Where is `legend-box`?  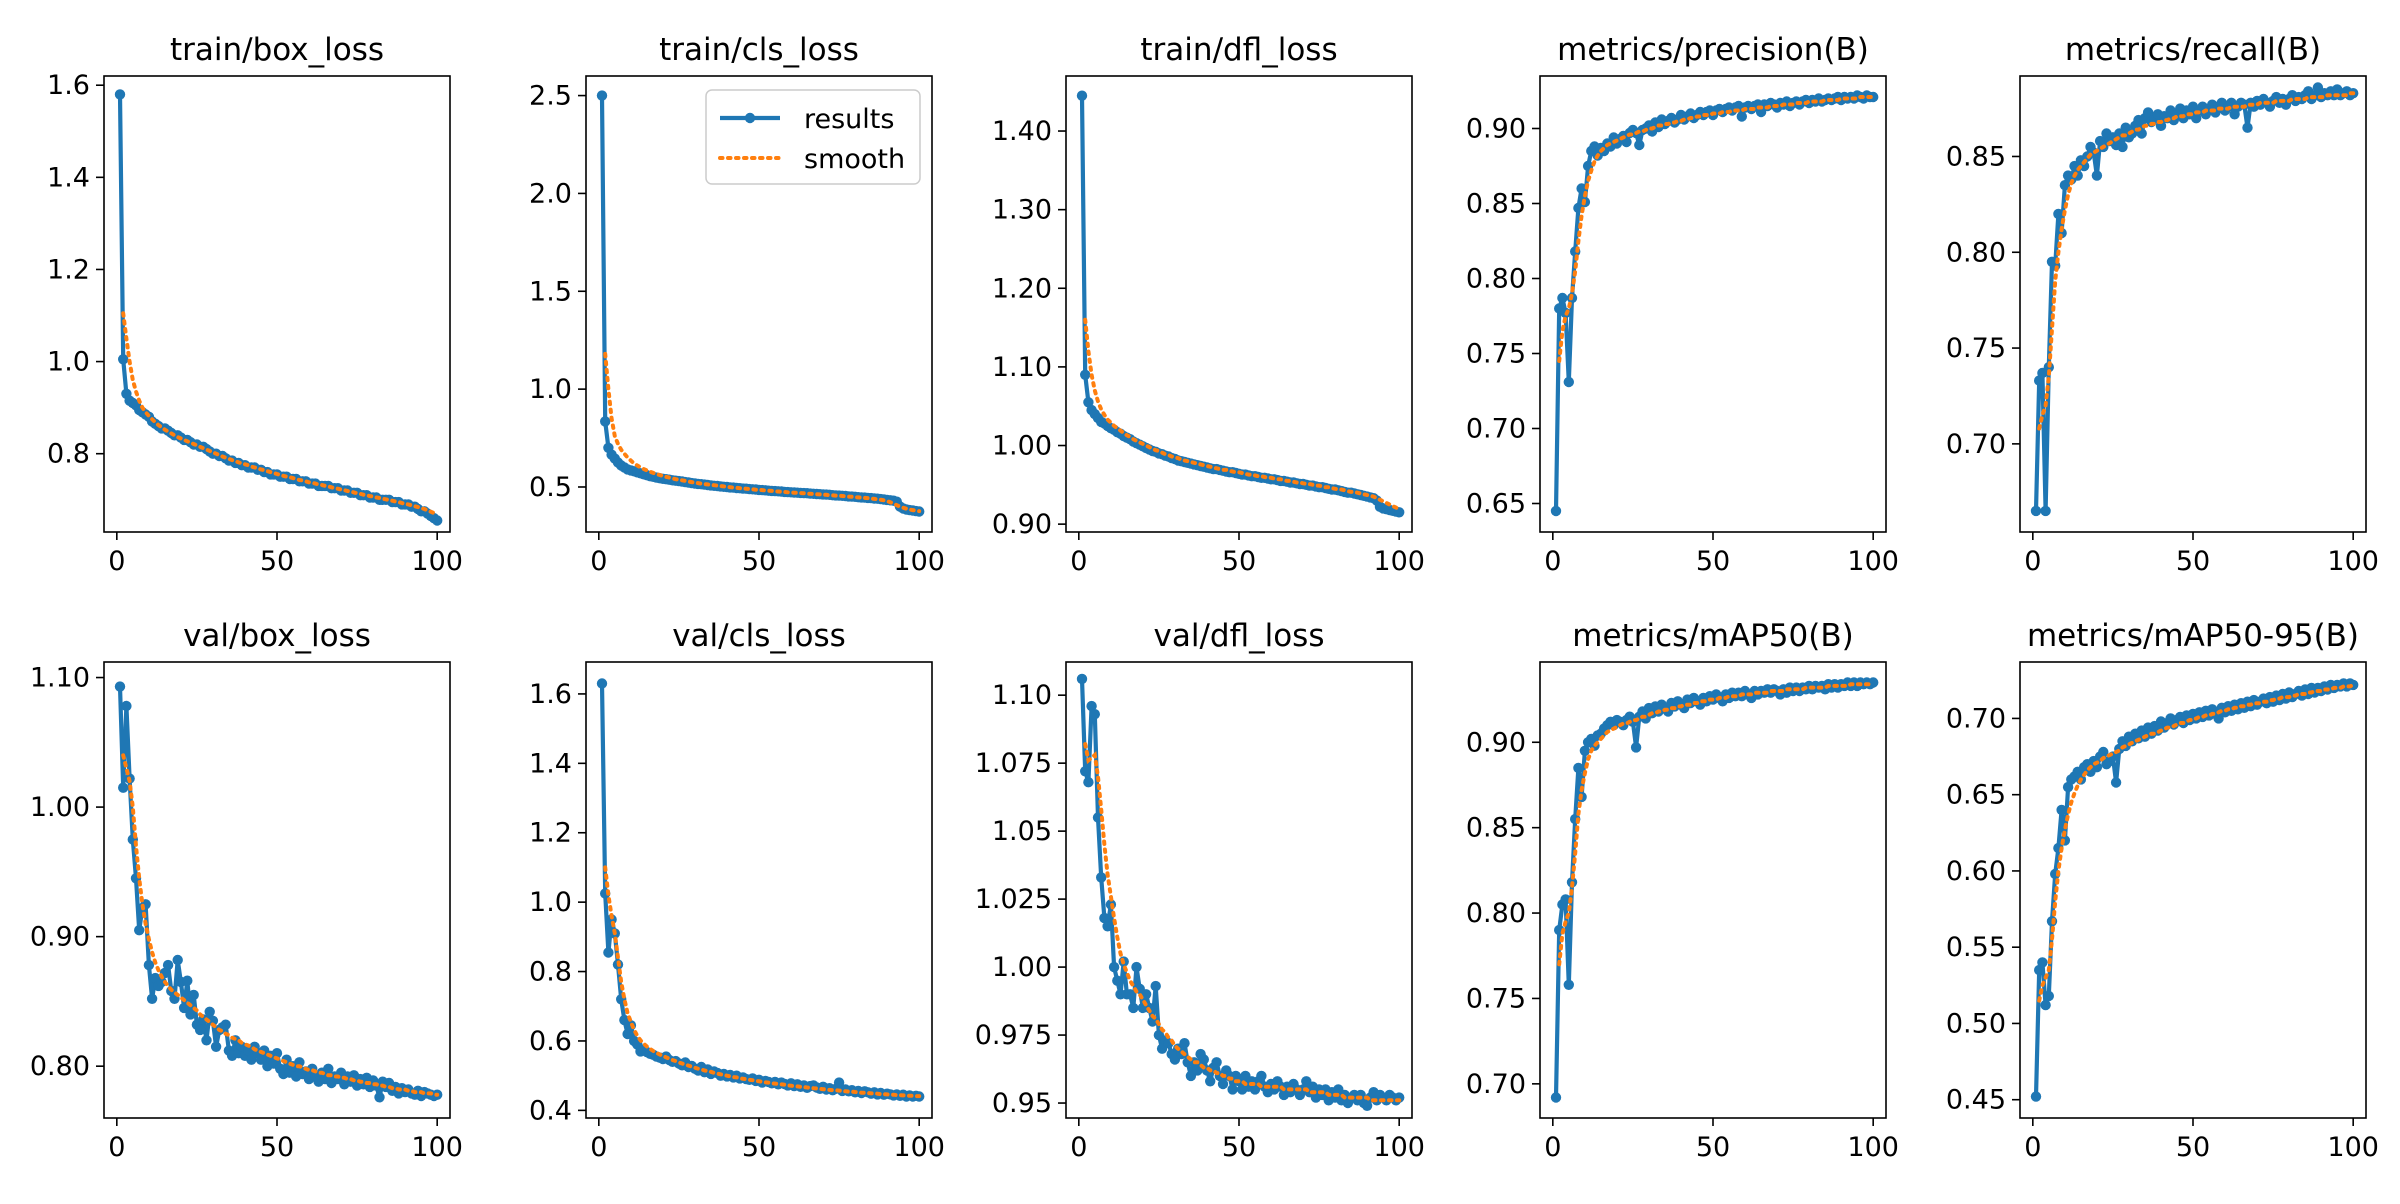
legend-box is located at coordinates (813, 137).